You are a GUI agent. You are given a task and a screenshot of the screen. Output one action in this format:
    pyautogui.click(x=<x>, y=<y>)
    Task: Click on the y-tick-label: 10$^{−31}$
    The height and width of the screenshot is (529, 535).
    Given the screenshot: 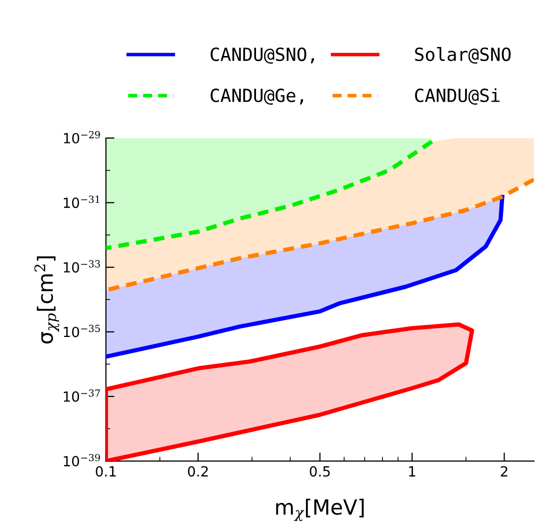 What is the action you would take?
    pyautogui.click(x=82, y=202)
    